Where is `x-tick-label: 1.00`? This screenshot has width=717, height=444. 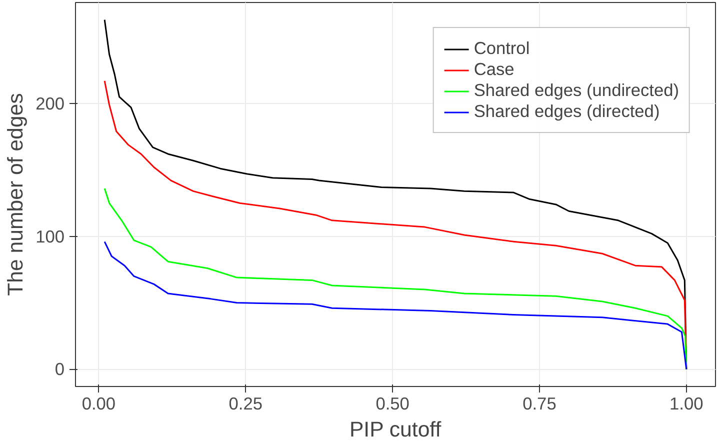
x-tick-label: 1.00 is located at coordinates (687, 404).